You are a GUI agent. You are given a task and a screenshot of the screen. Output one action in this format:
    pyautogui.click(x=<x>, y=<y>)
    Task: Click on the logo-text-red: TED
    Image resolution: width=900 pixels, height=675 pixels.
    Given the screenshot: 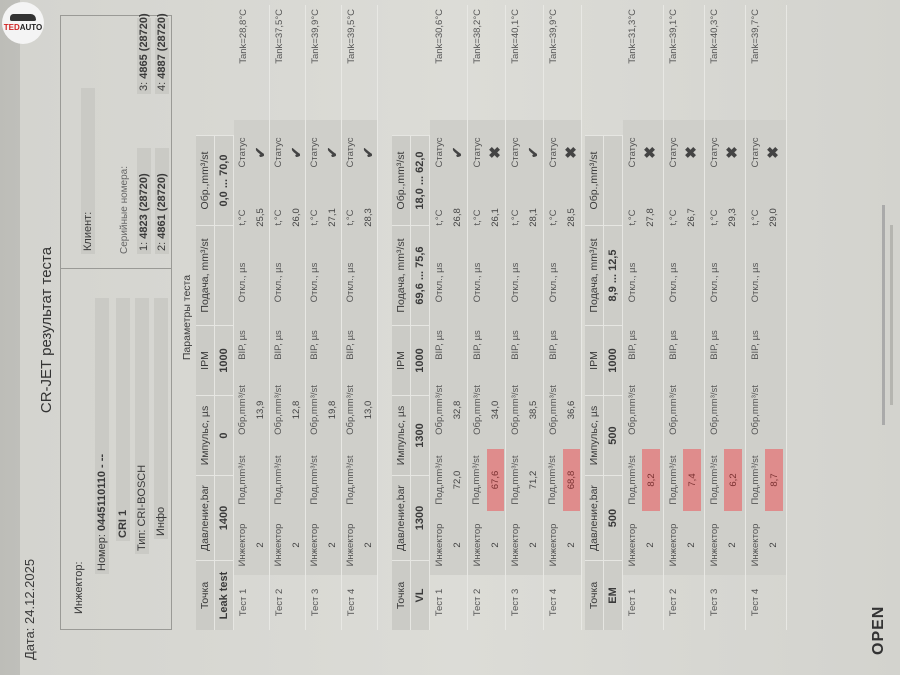 What is the action you would take?
    pyautogui.click(x=11, y=27)
    